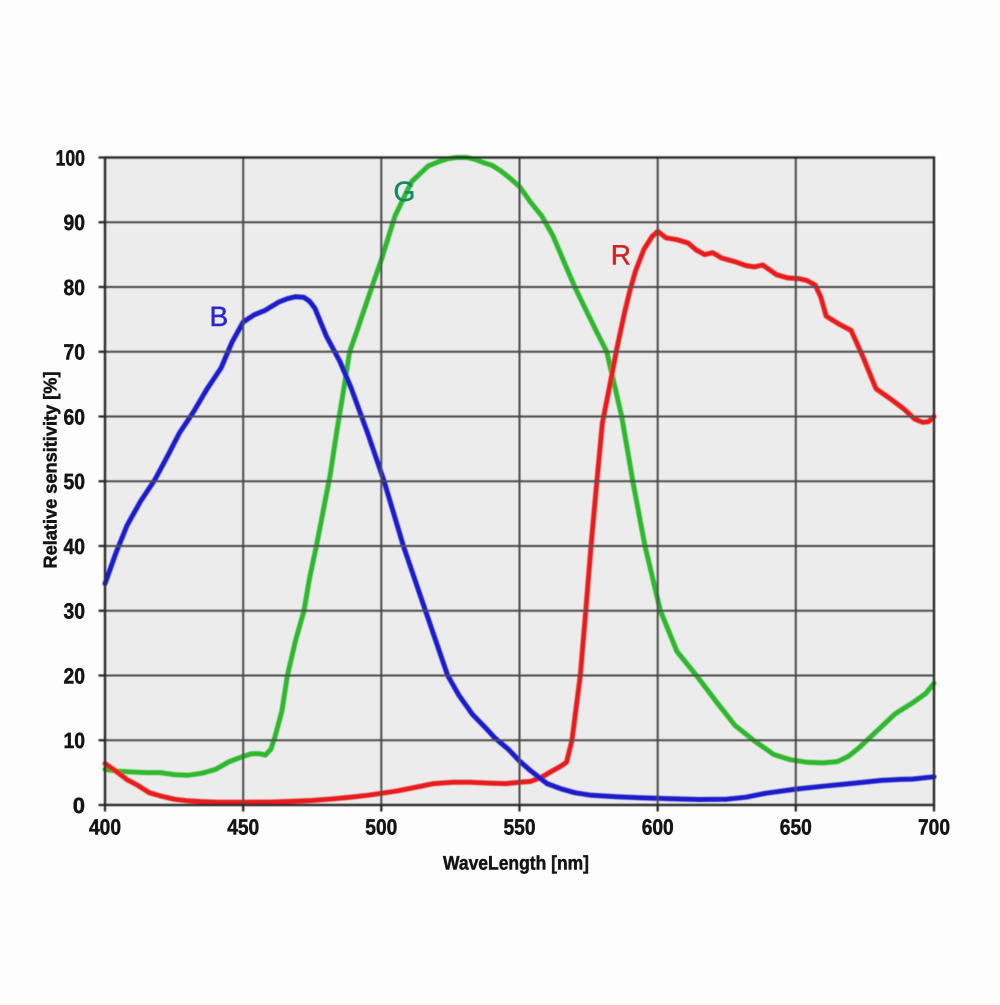  I want to click on svg-text: 450, so click(243, 827).